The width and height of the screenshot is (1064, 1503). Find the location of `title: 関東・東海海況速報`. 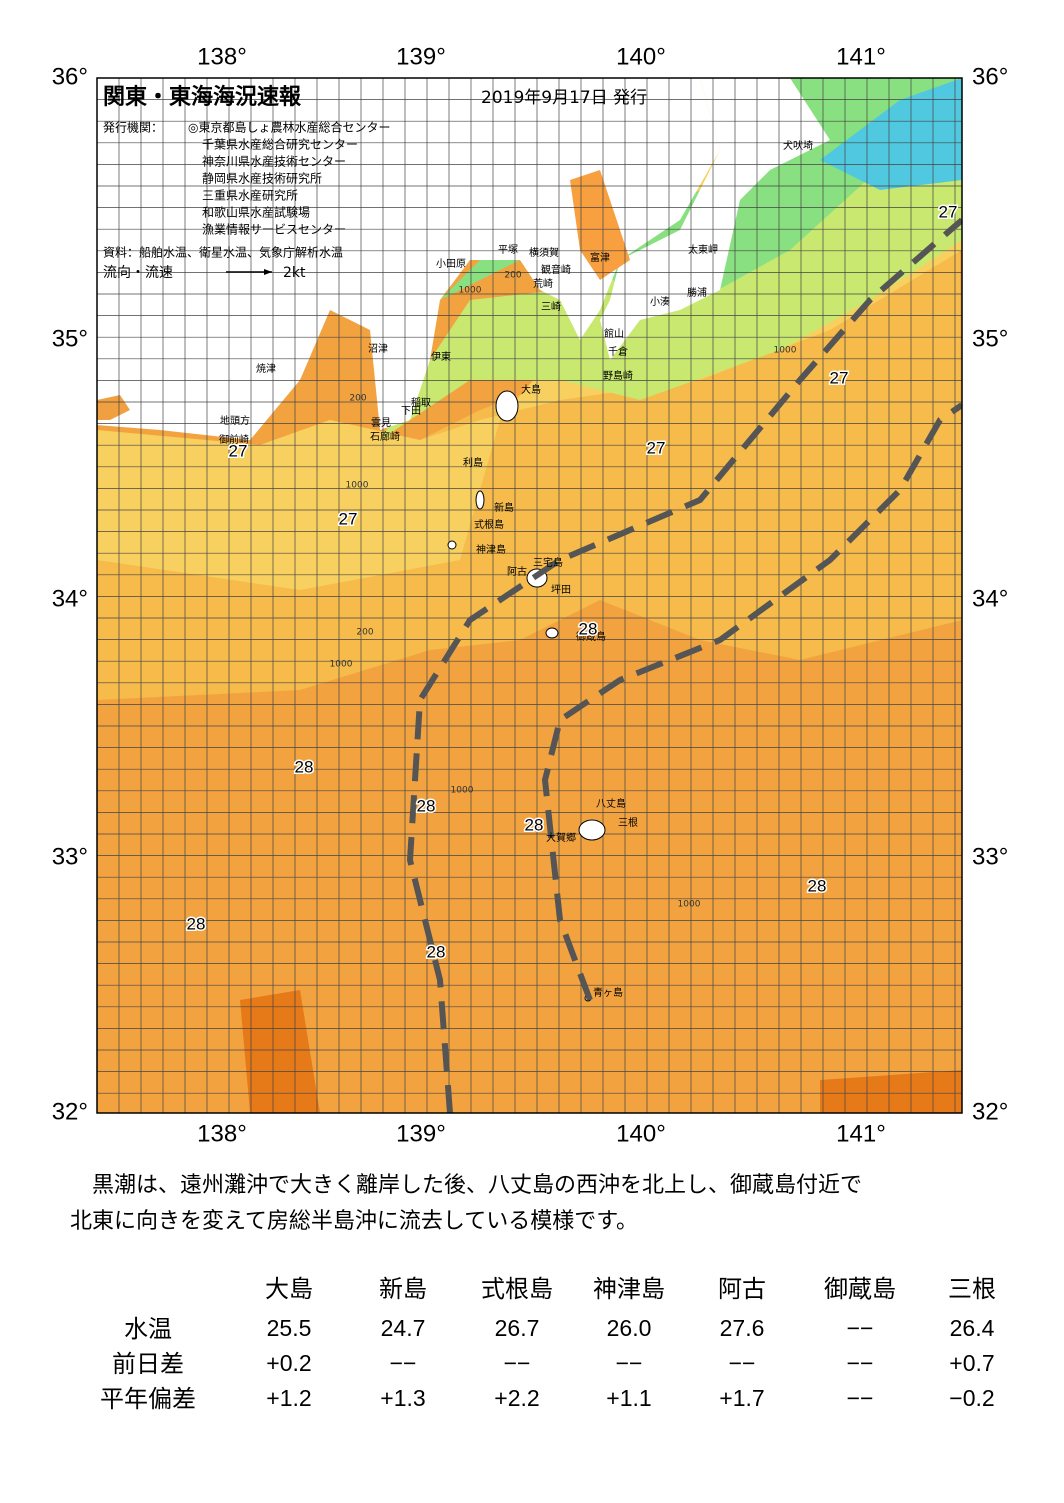

title: 関東・東海海況速報 is located at coordinates (202, 97).